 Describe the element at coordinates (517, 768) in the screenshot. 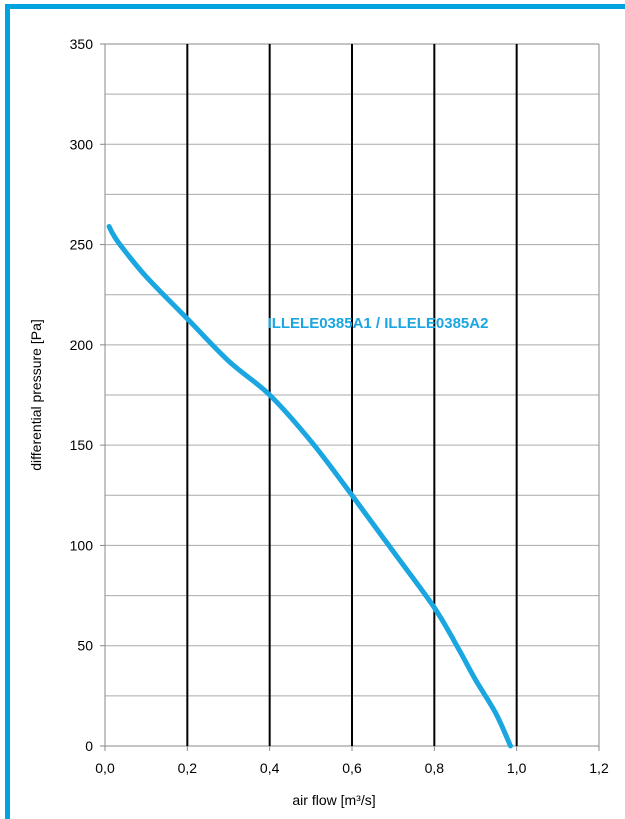

I see `x-tick-label: 1,0` at that location.